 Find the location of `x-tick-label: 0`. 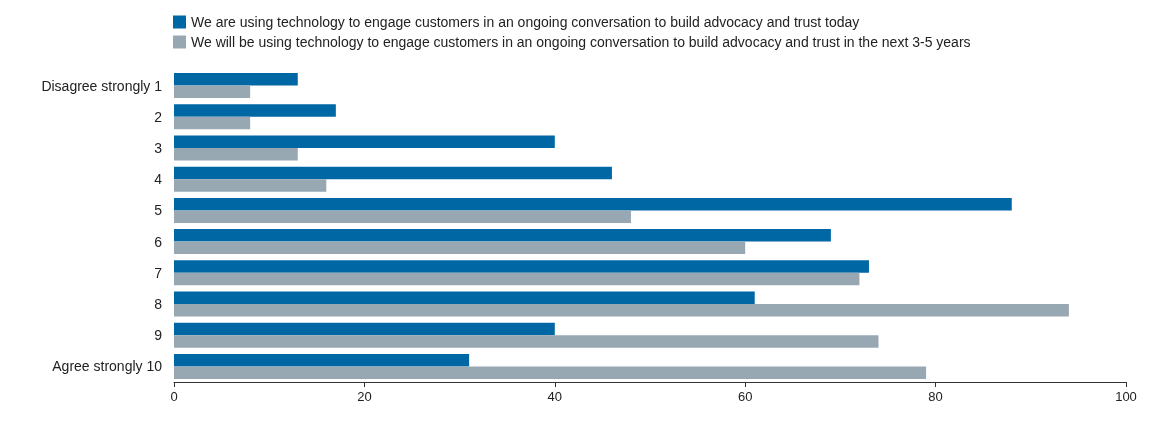

x-tick-label: 0 is located at coordinates (174, 396).